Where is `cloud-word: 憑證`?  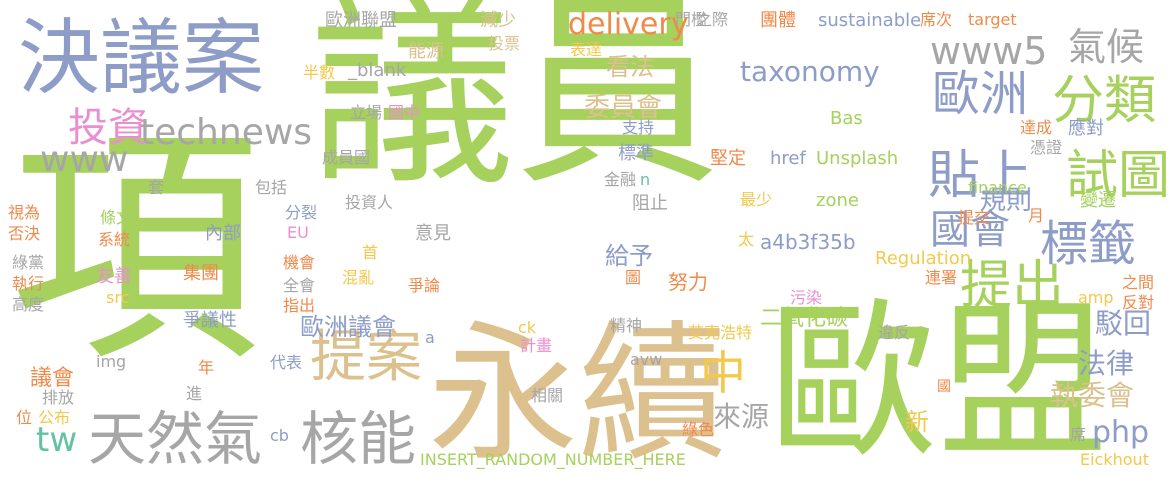
cloud-word: 憑證 is located at coordinates (1046, 147).